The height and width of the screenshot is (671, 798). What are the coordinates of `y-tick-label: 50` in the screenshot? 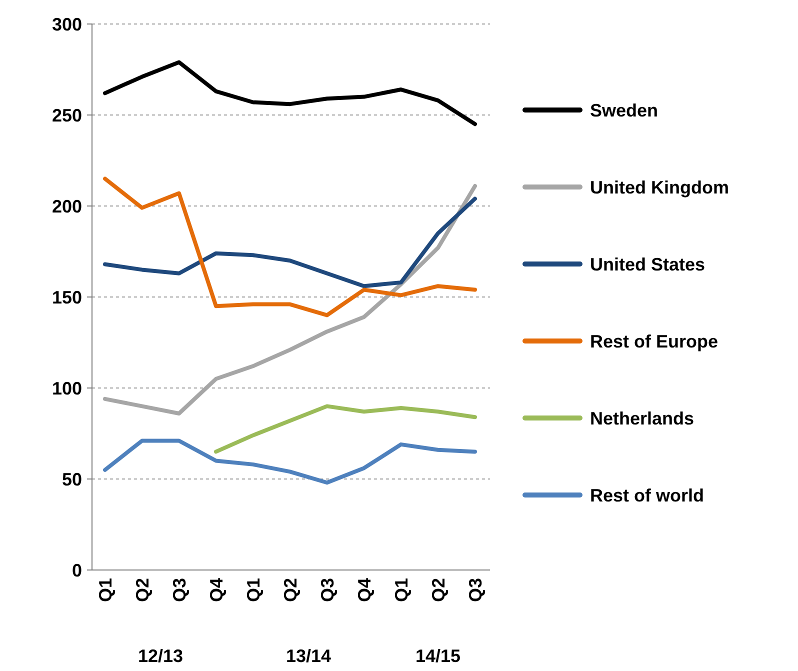 It's located at (72, 479).